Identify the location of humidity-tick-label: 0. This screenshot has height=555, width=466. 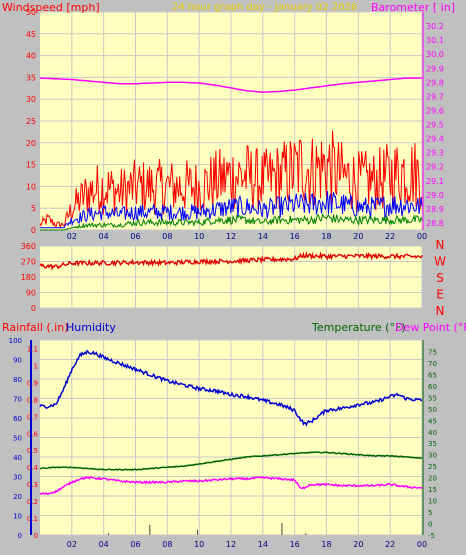
(20, 536).